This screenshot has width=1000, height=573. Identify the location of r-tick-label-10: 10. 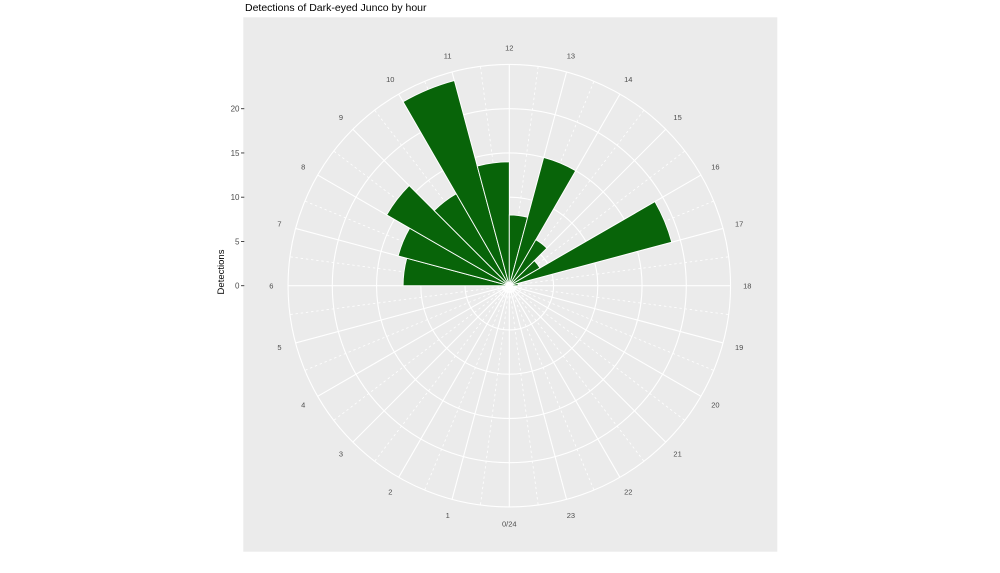
(235, 197).